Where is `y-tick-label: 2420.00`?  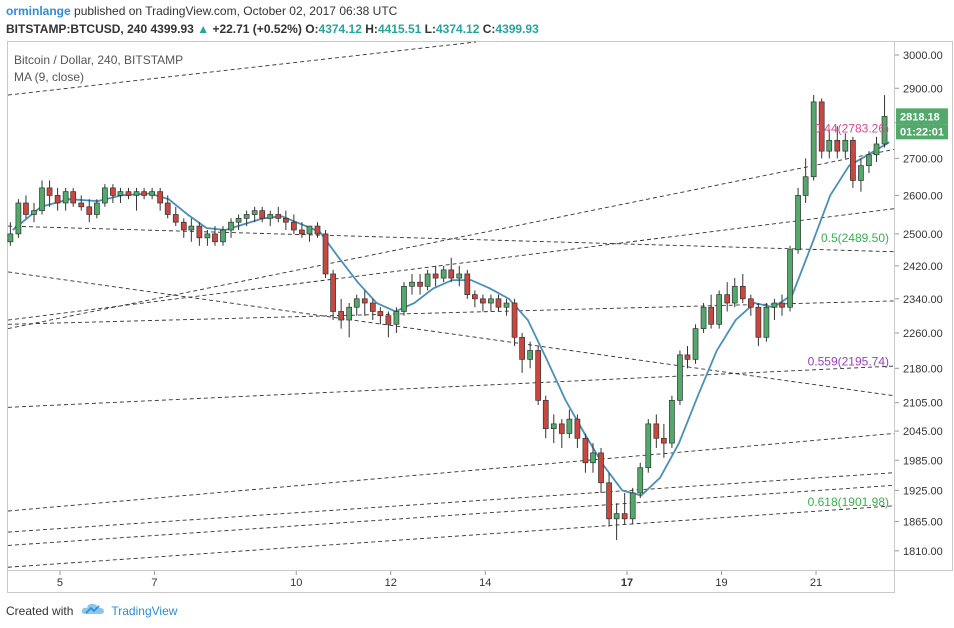 y-tick-label: 2420.00 is located at coordinates (923, 267).